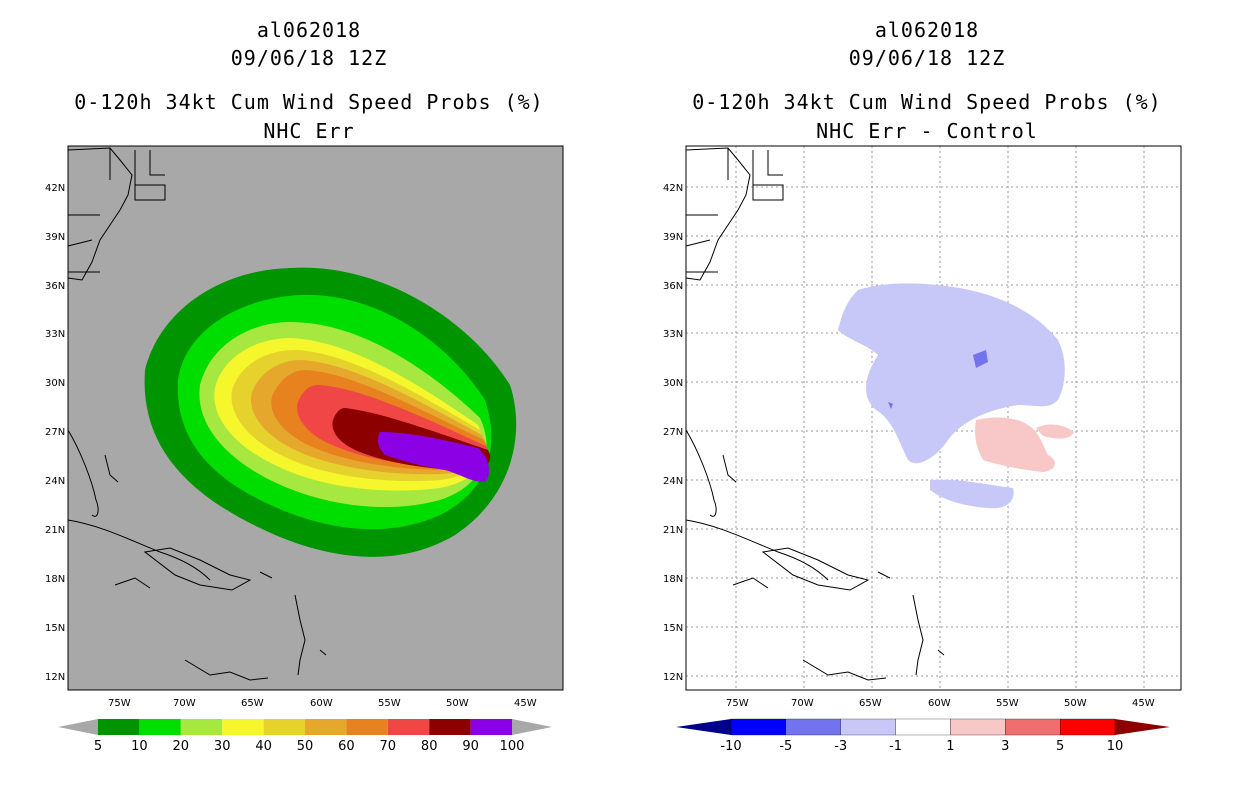 Image resolution: width=1236 pixels, height=800 pixels. I want to click on colorbar-label: 1, so click(950, 746).